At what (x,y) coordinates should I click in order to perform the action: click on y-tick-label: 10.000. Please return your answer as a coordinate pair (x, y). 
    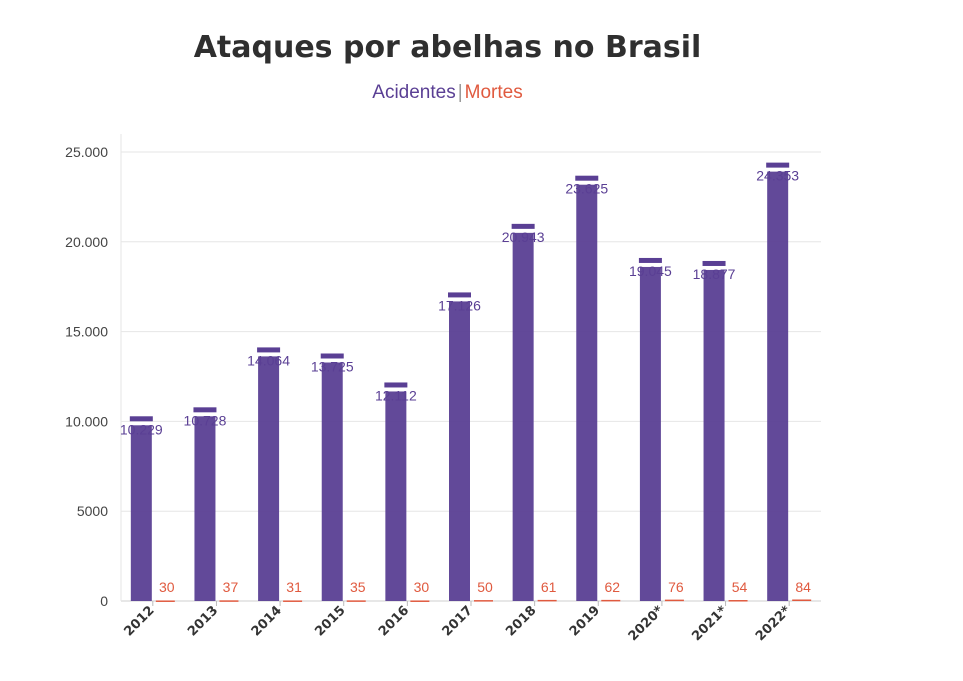
    Looking at the image, I should click on (86, 421).